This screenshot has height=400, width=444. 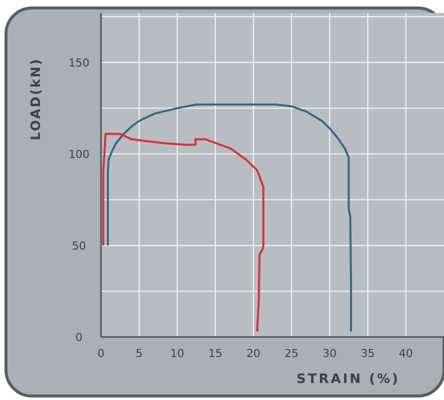 I want to click on x-tick-label: 0, so click(x=101, y=353).